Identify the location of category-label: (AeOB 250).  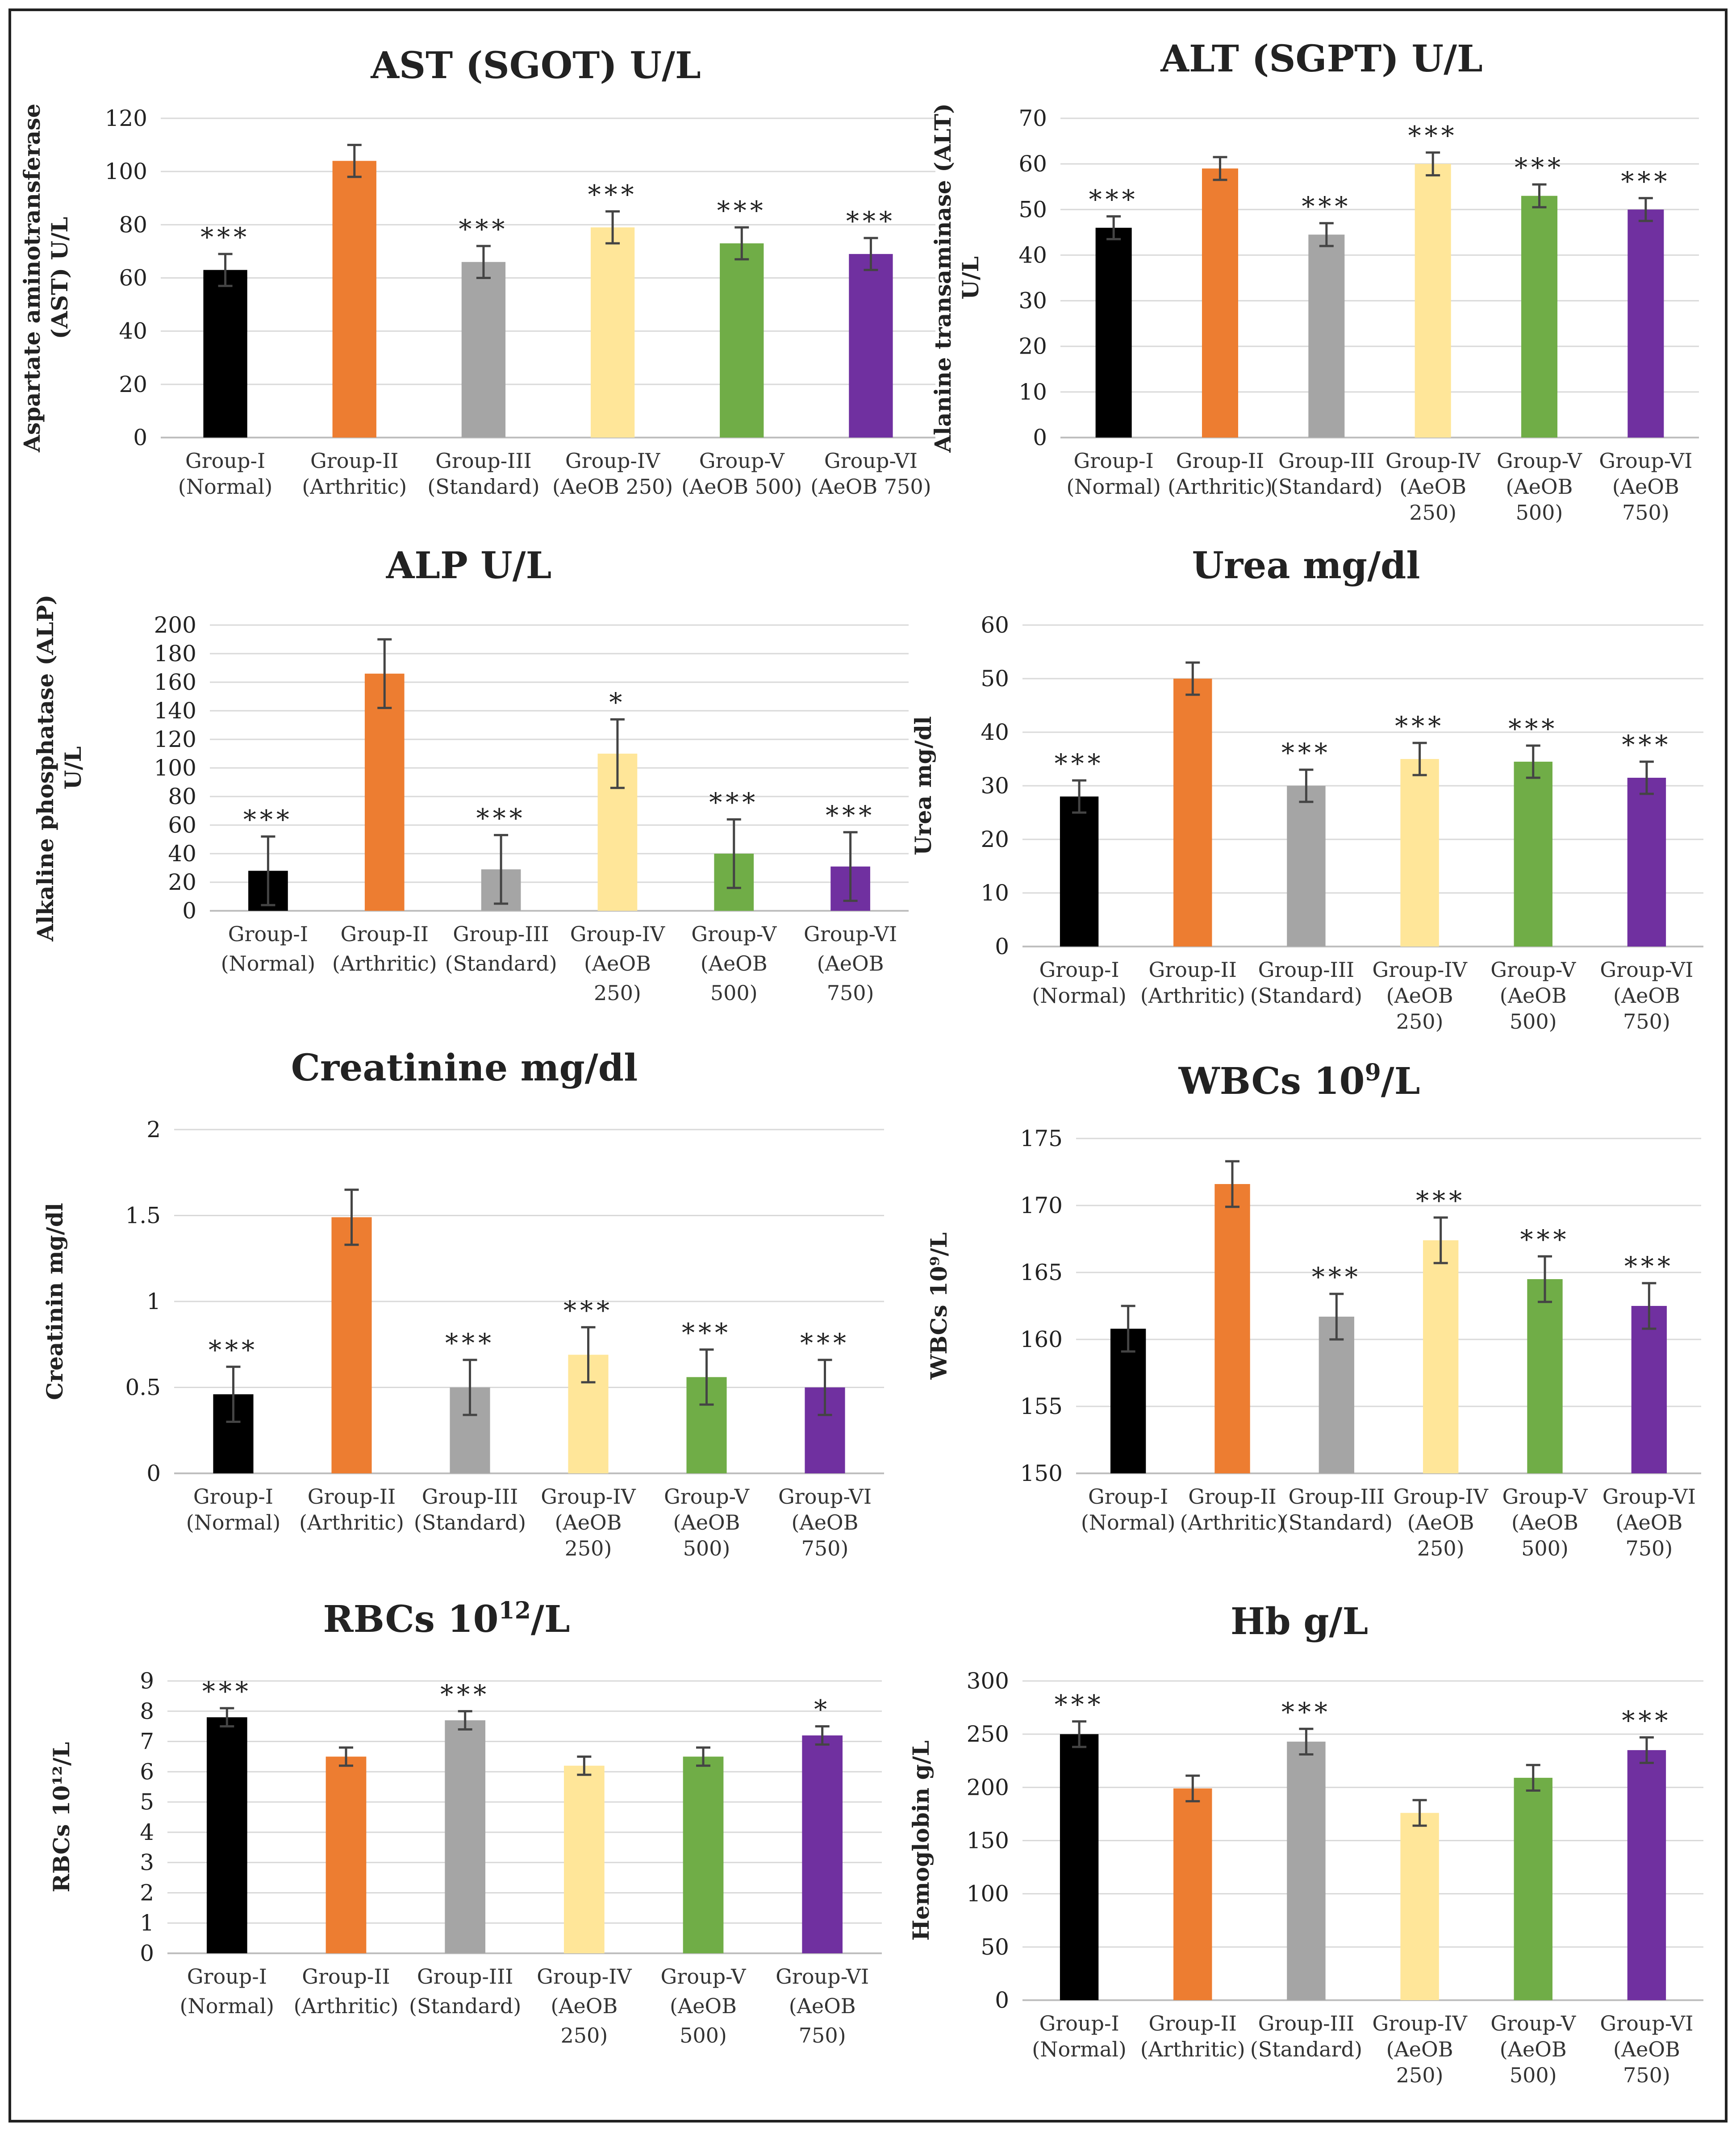
(612, 487).